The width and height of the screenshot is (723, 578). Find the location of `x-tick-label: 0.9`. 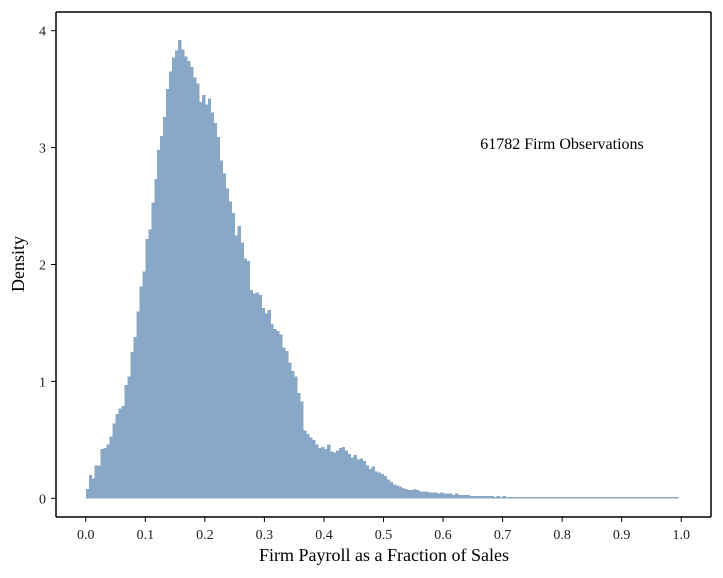

x-tick-label: 0.9 is located at coordinates (622, 535).